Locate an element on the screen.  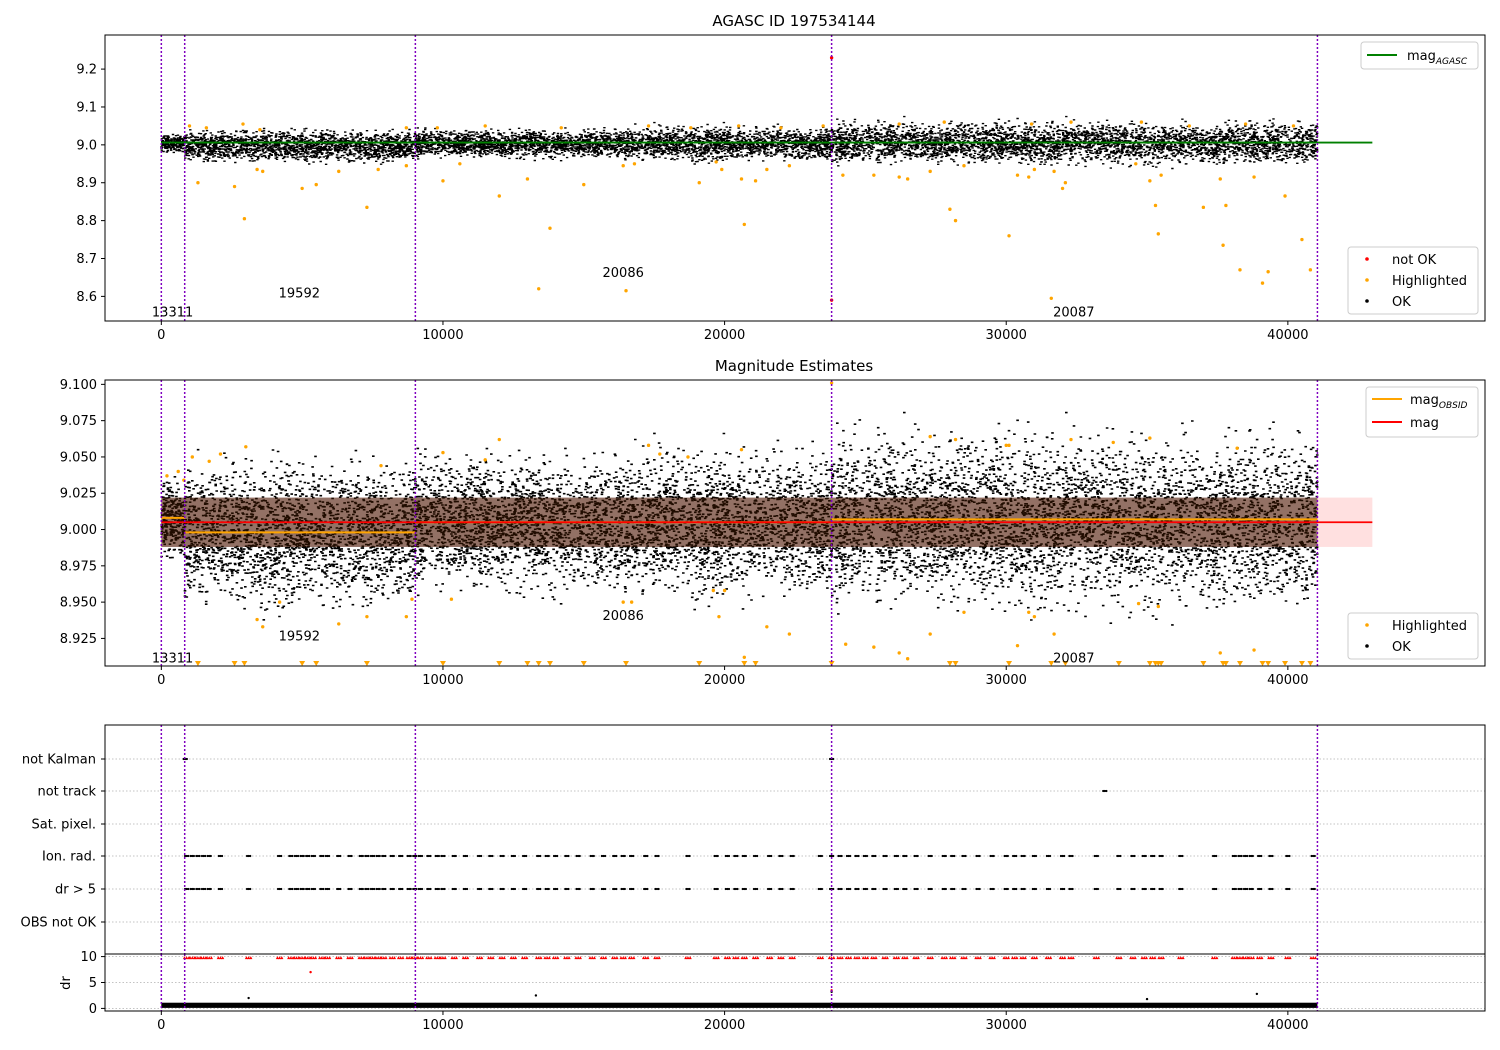
y-tick-label: 9.1 is located at coordinates (86, 107).